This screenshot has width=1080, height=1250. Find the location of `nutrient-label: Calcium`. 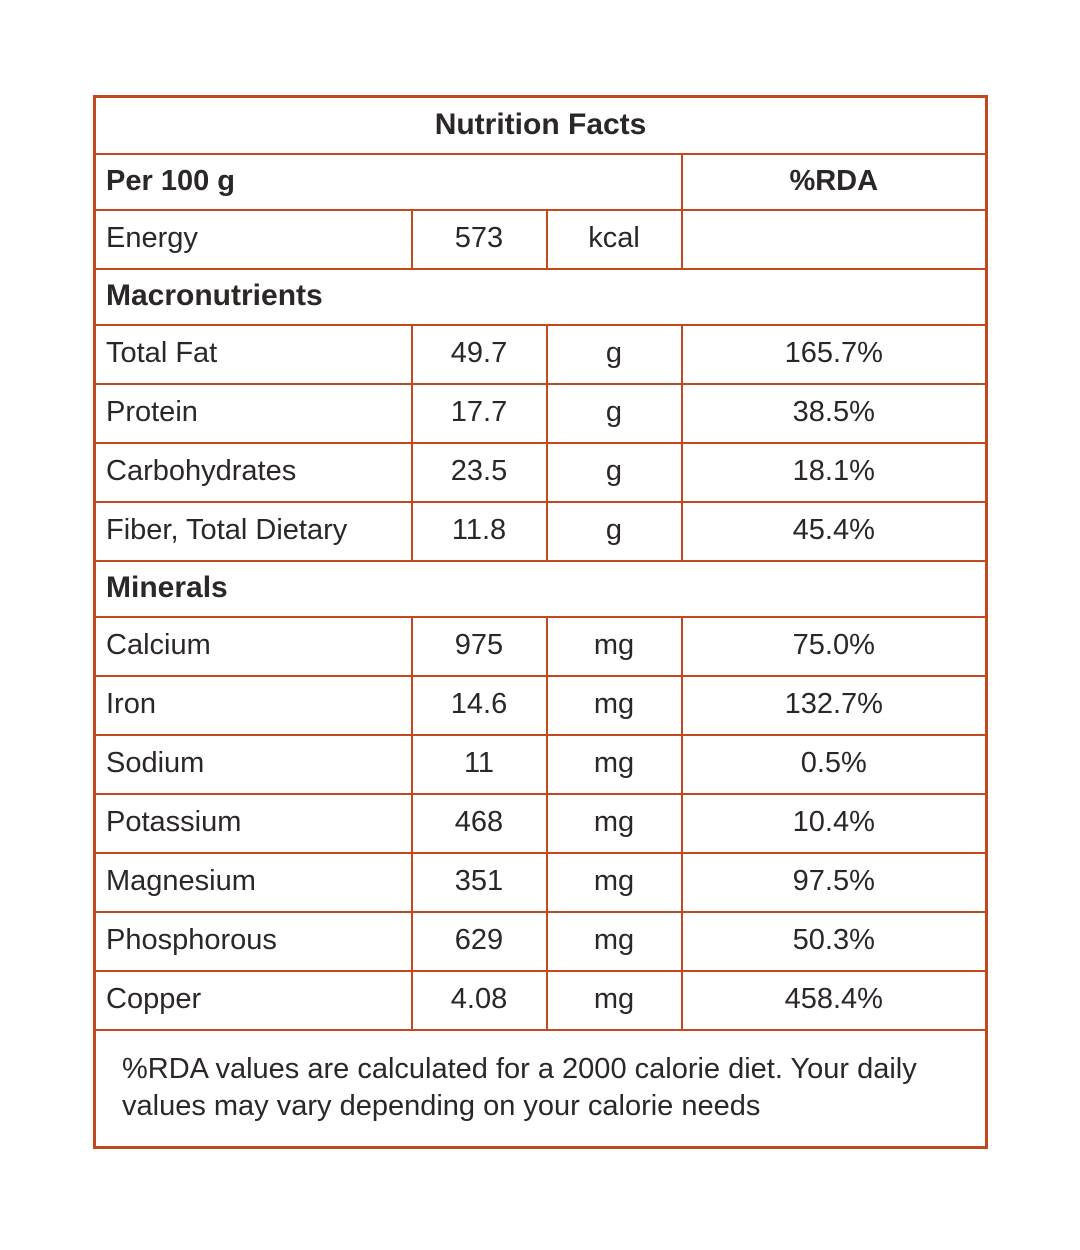

nutrient-label: Calcium is located at coordinates (253, 646).